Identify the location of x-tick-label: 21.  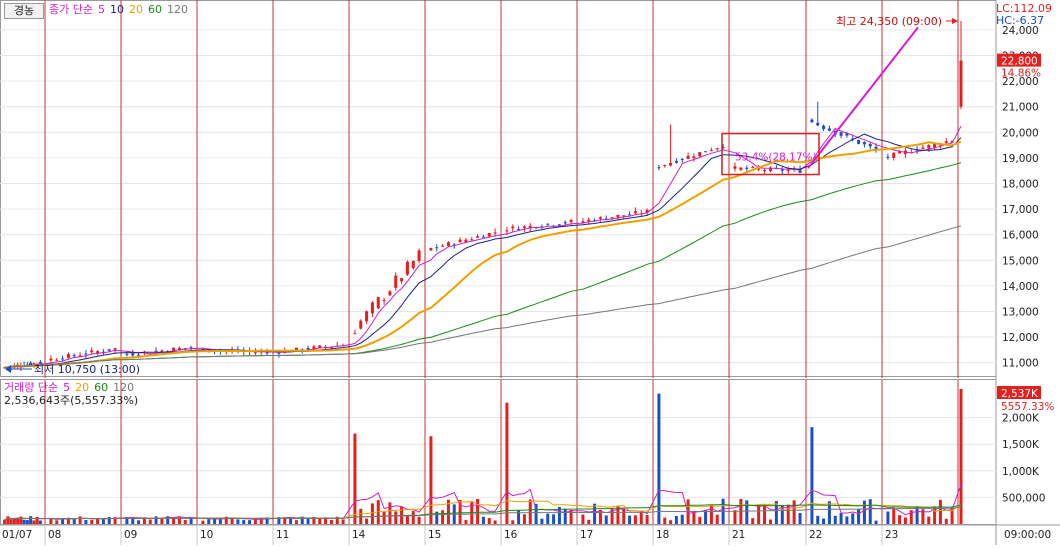
(738, 535).